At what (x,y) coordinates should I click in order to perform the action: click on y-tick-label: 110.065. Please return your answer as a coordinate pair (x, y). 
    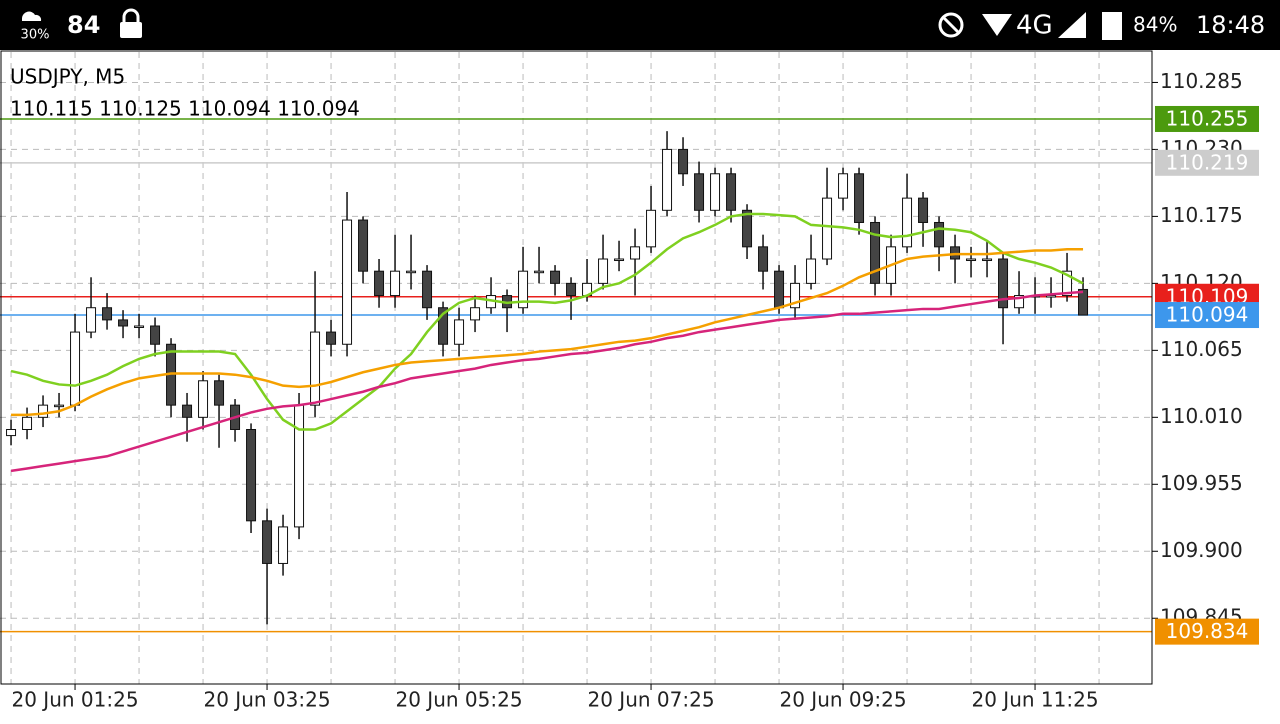
    Looking at the image, I should click on (1201, 349).